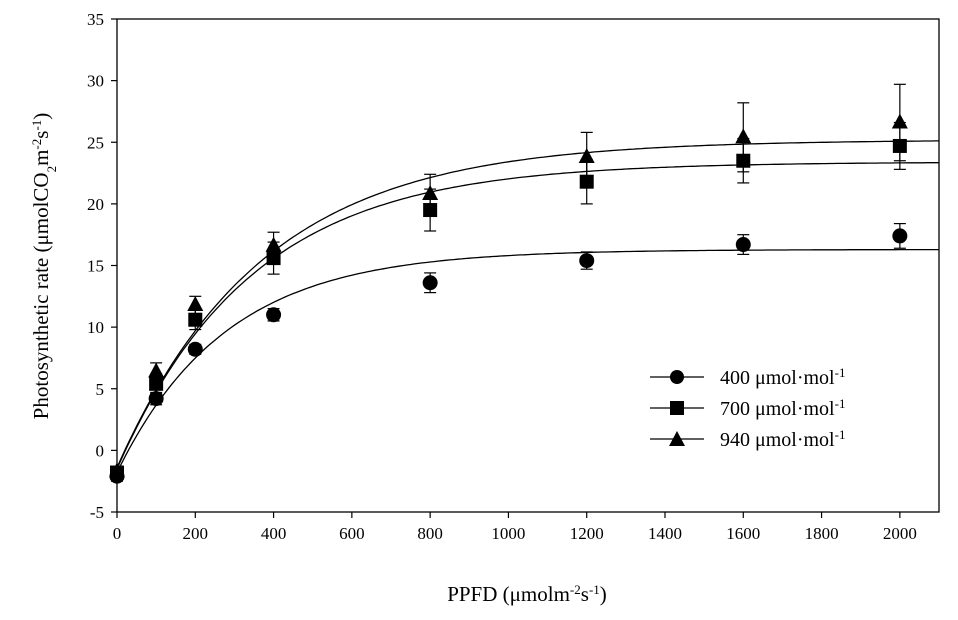  I want to click on y-tick-label: 35, so click(95, 19).